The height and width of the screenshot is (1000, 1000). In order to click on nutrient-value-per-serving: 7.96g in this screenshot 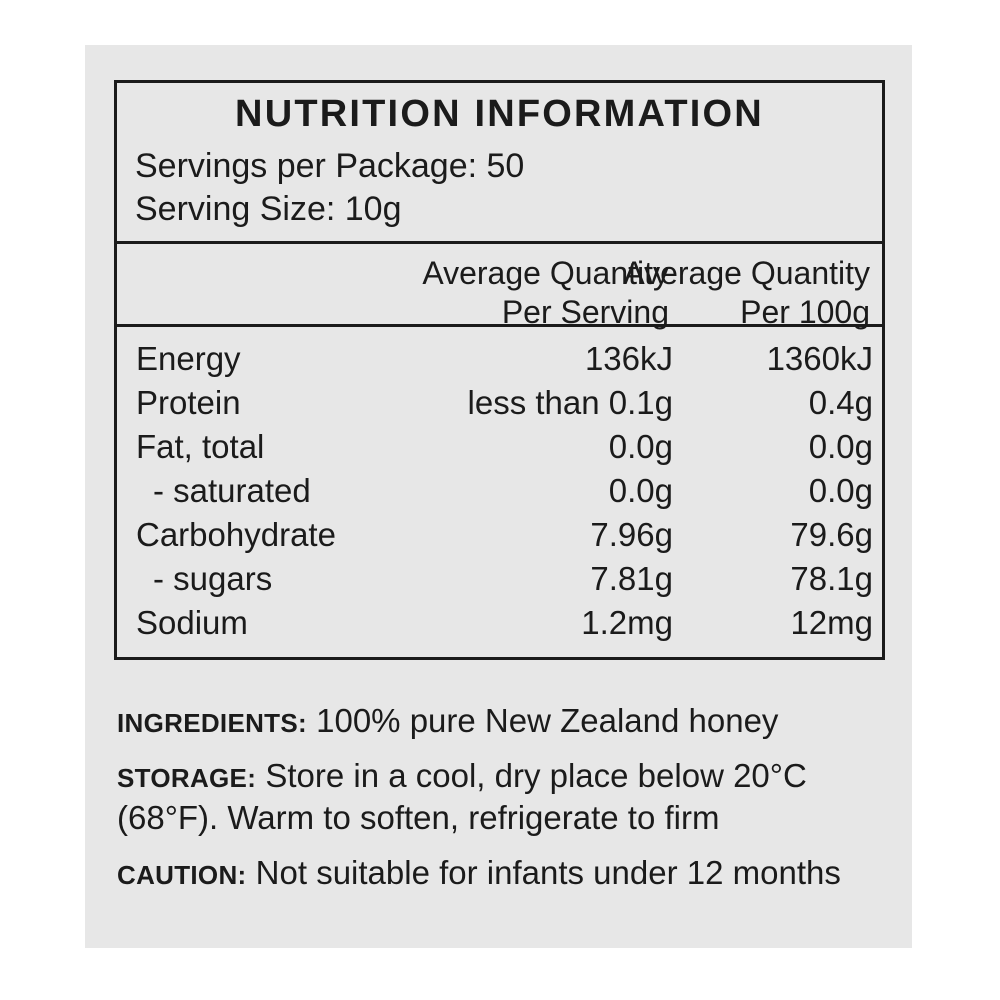, I will do `click(631, 534)`.